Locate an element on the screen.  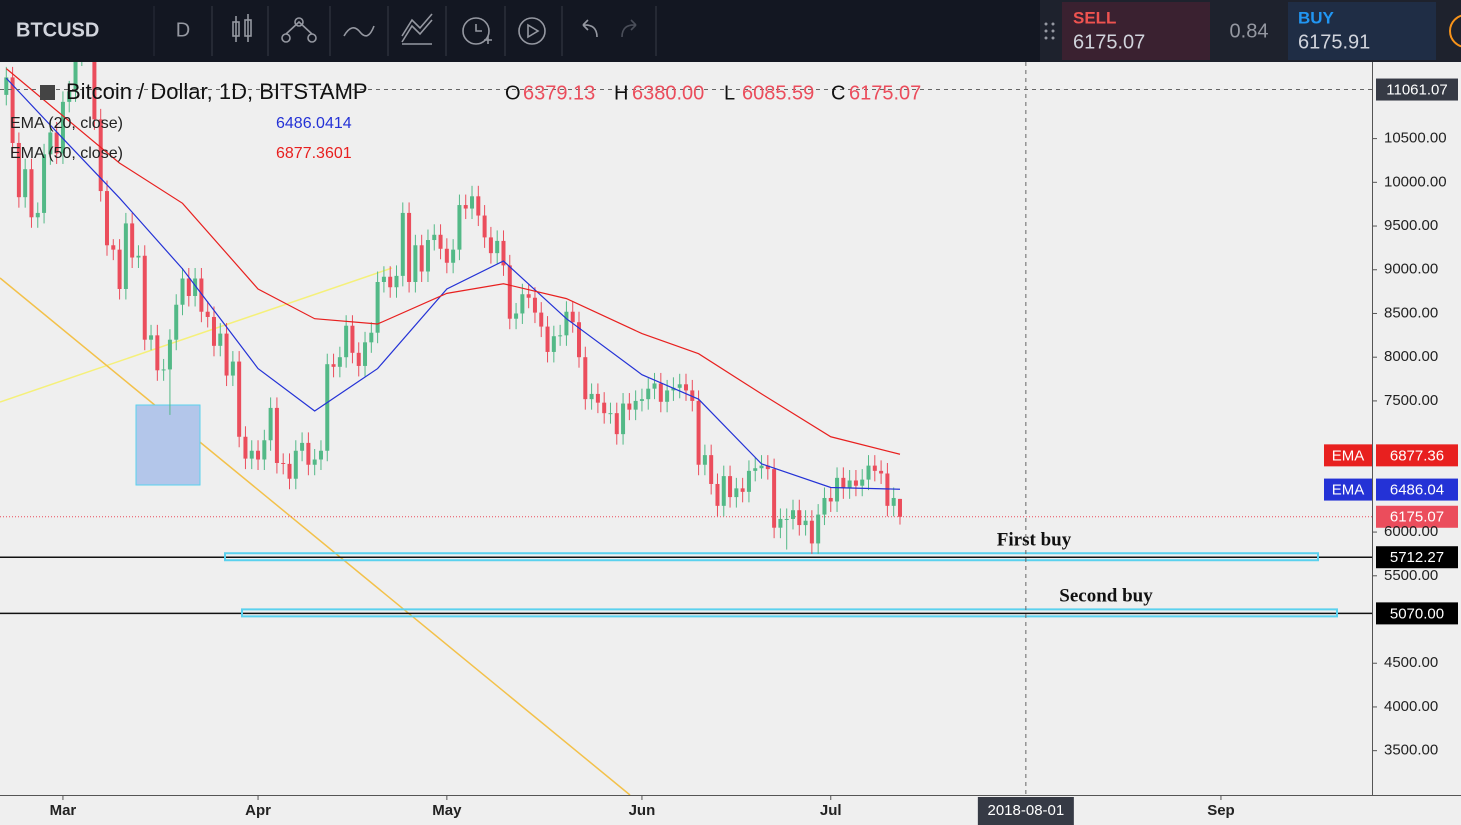
x-tick-label: Sep is located at coordinates (1221, 810).